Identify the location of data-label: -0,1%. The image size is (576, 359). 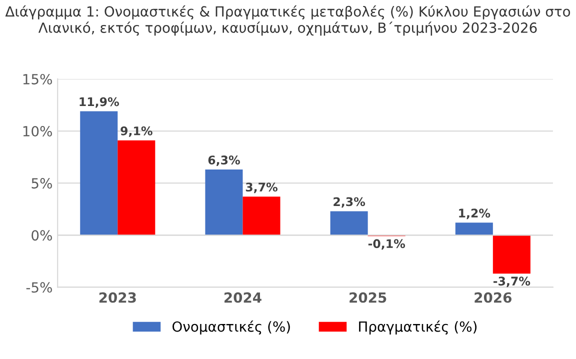
(387, 244).